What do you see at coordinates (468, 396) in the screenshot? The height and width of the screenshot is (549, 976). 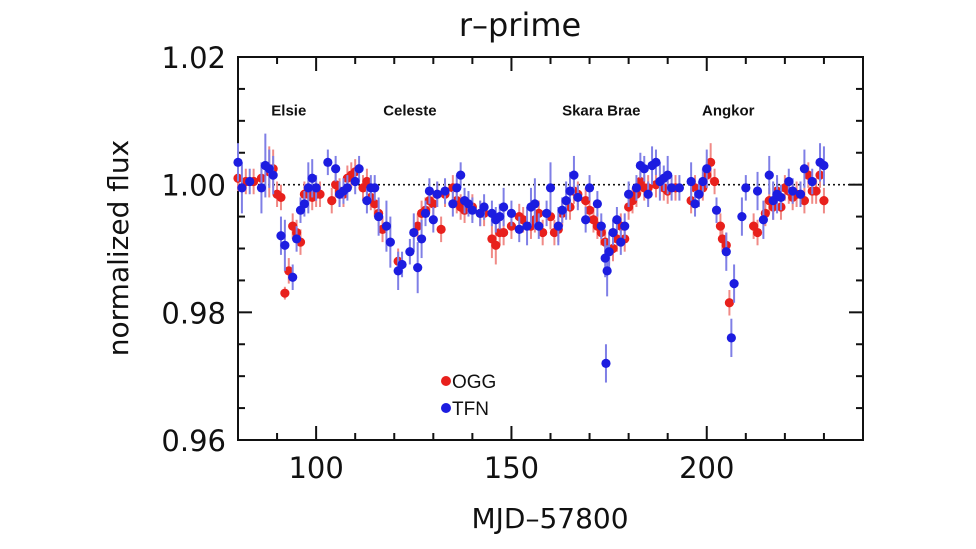 I see `legend: OGG TFN` at bounding box center [468, 396].